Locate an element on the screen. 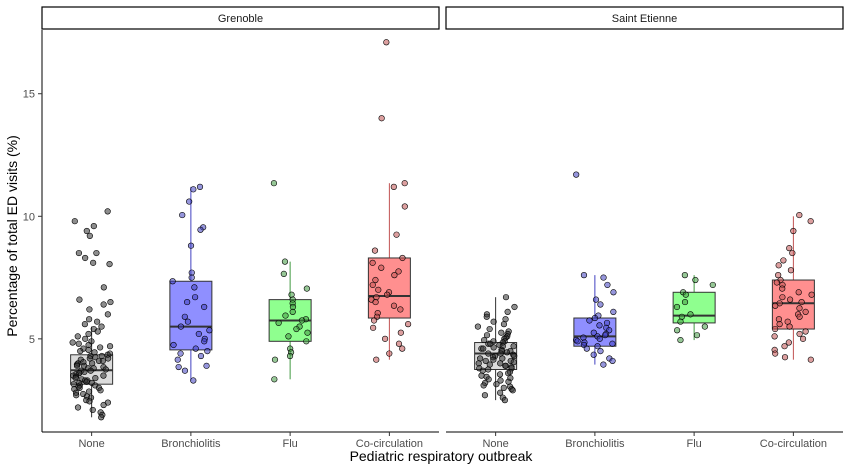  y-tick-label-10: 10 is located at coordinates (29, 217).